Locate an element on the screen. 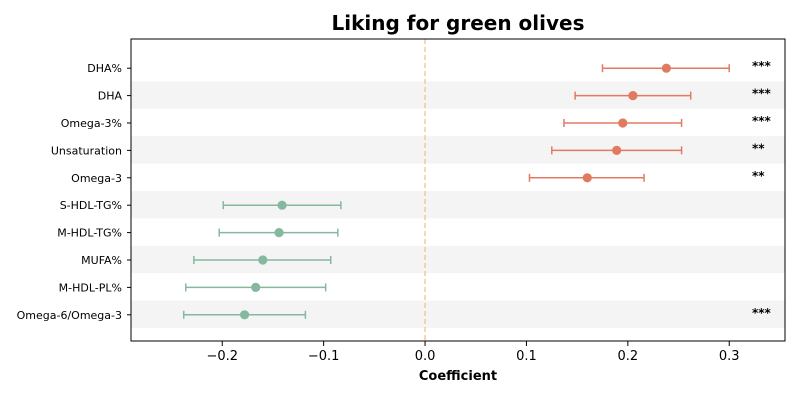 The image size is (800, 400). y-tick-label: Unsaturation is located at coordinates (86, 150).